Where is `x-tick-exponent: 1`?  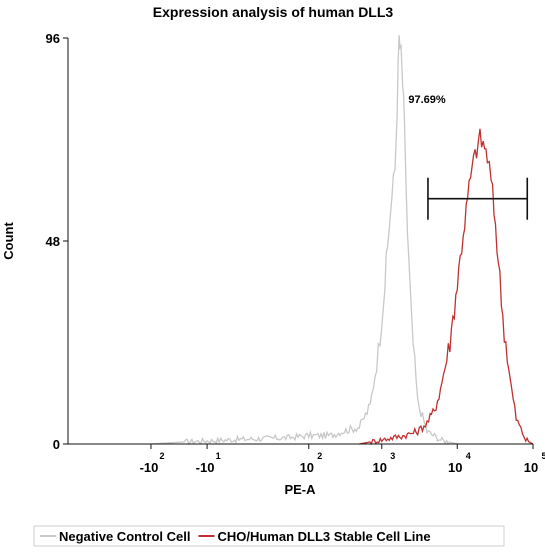 x-tick-exponent: 1 is located at coordinates (218, 456).